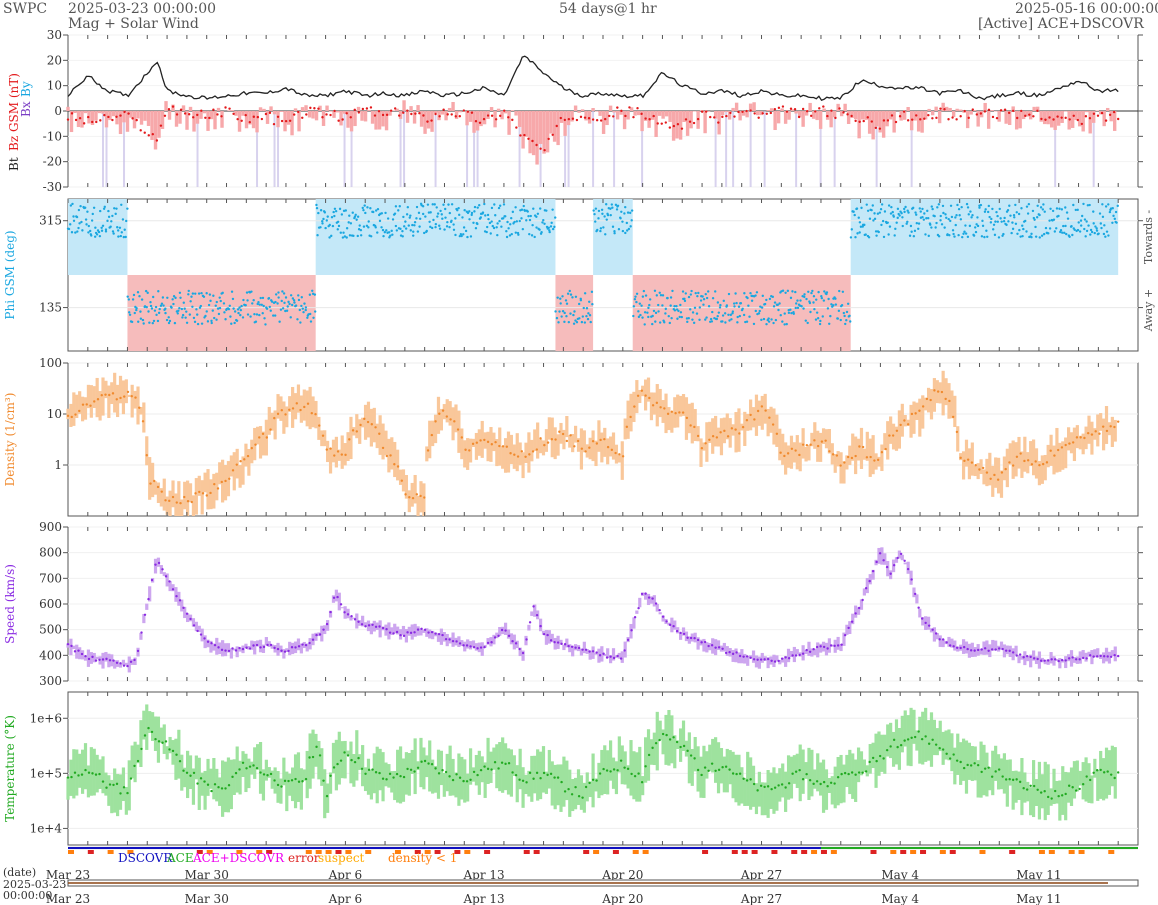 Image resolution: width=1158 pixels, height=905 pixels. Describe the element at coordinates (761, 875) in the screenshot. I see `x-tick-label: Apr 27` at that location.